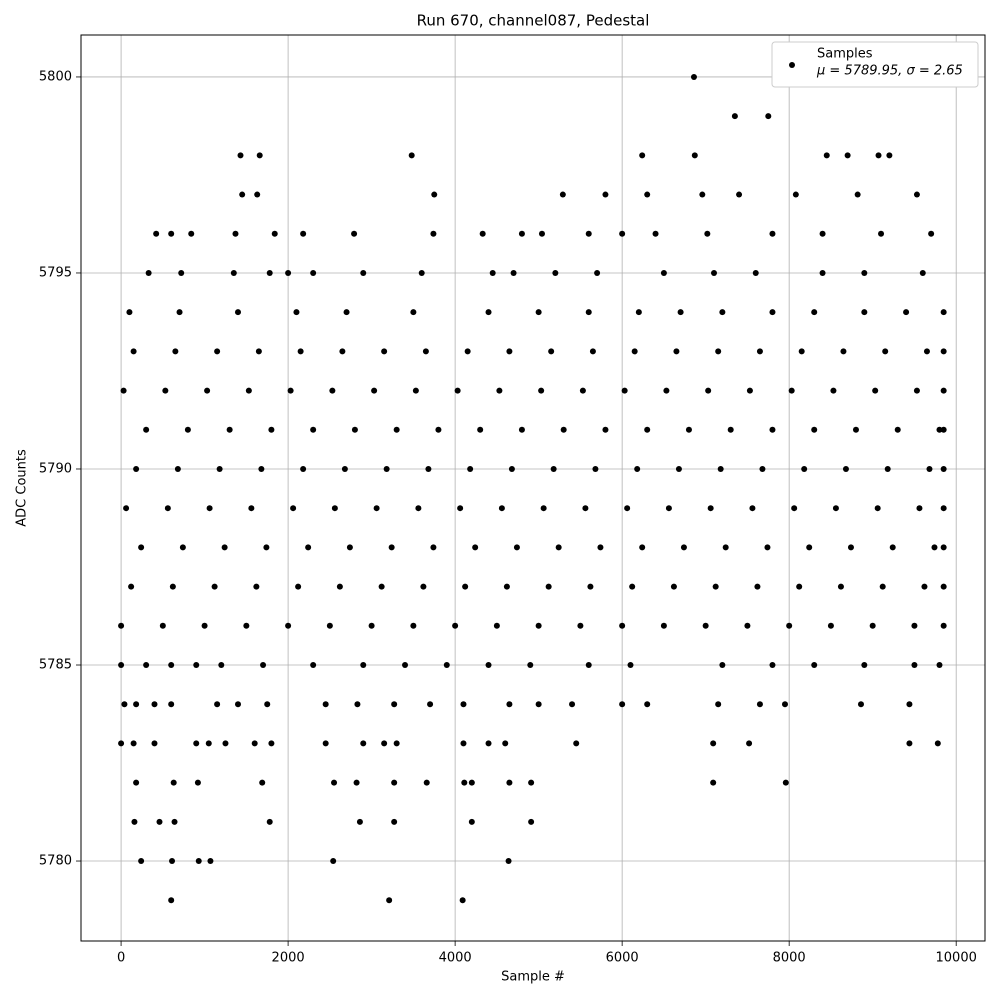  What do you see at coordinates (889, 71) in the screenshot?
I see `legend-stats: μ = 5789.95, σ = 2.65` at bounding box center [889, 71].